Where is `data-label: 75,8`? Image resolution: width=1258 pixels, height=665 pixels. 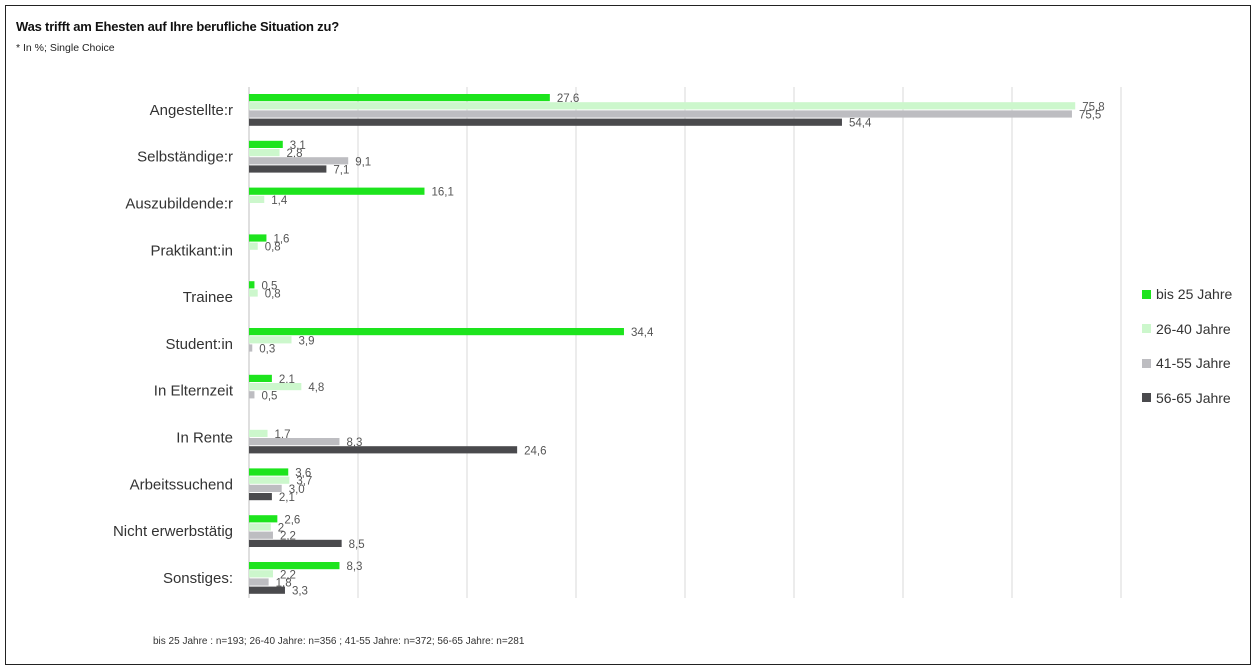
data-label: 75,8 is located at coordinates (1093, 107).